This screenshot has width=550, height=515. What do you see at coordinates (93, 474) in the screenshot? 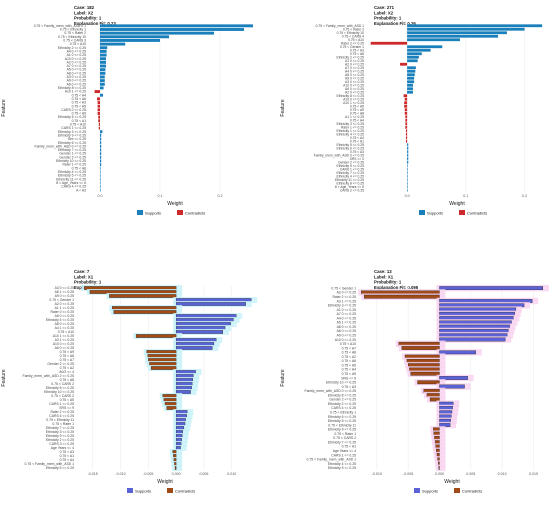
I see `x-tick-label: -0.015` at bounding box center [93, 474].